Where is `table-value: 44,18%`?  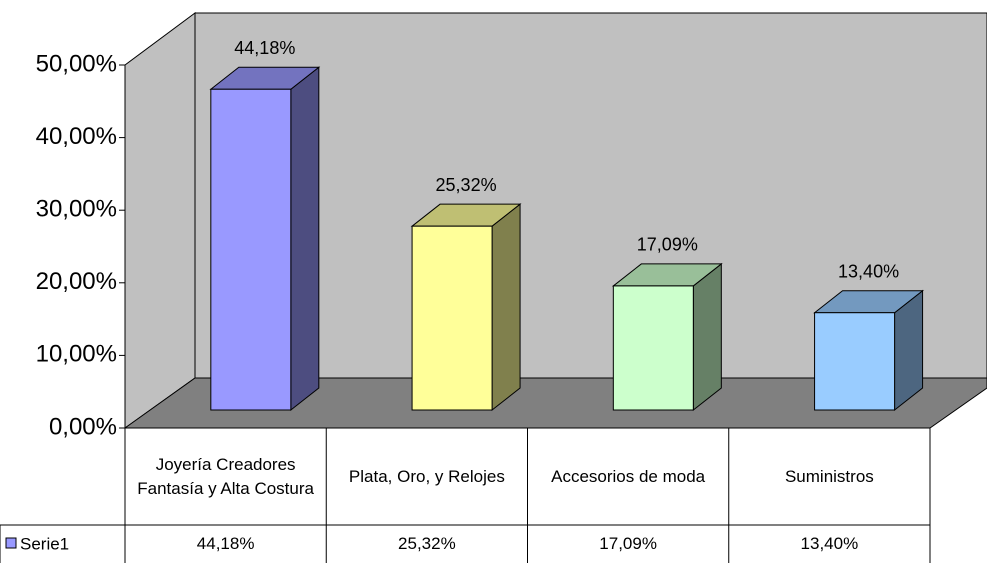
table-value: 44,18% is located at coordinates (225, 543).